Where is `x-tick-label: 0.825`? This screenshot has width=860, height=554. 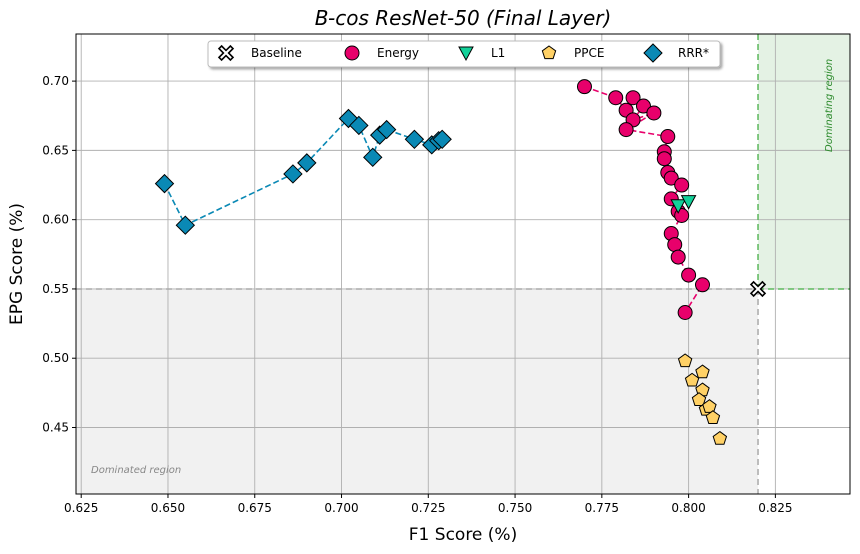
x-tick-label: 0.825 is located at coordinates (775, 508).